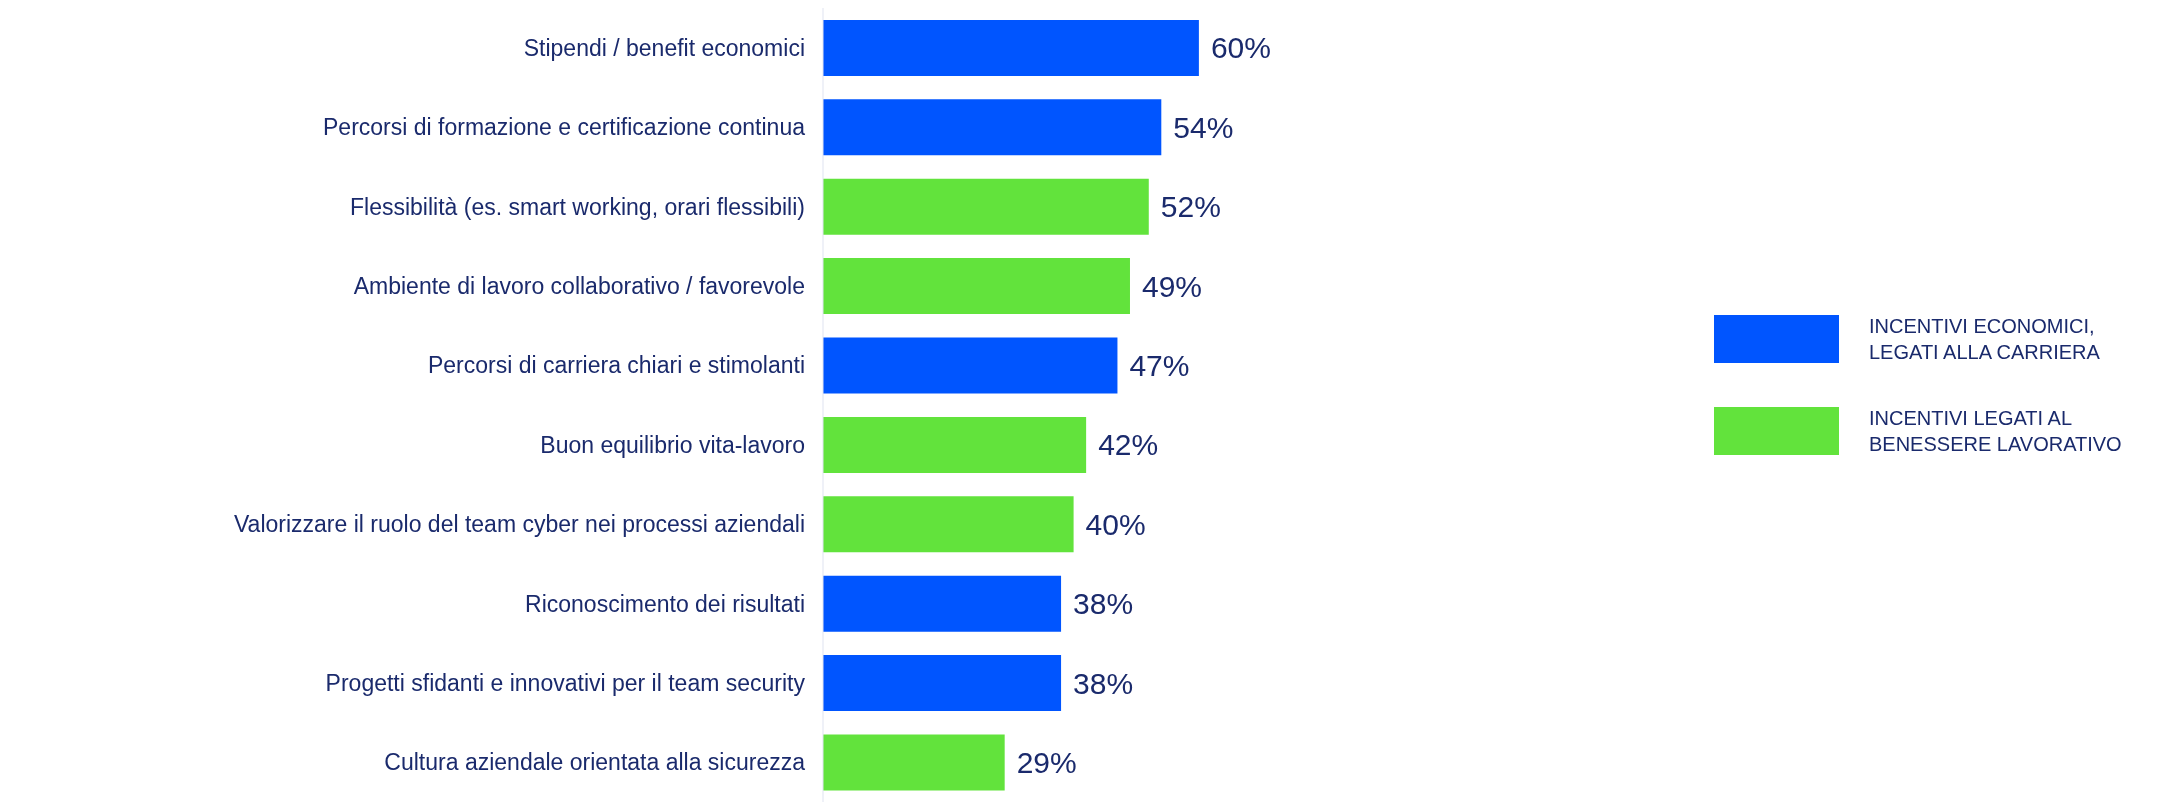 The width and height of the screenshot is (2182, 810). What do you see at coordinates (1128, 445) in the screenshot?
I see `data-label: 42%` at bounding box center [1128, 445].